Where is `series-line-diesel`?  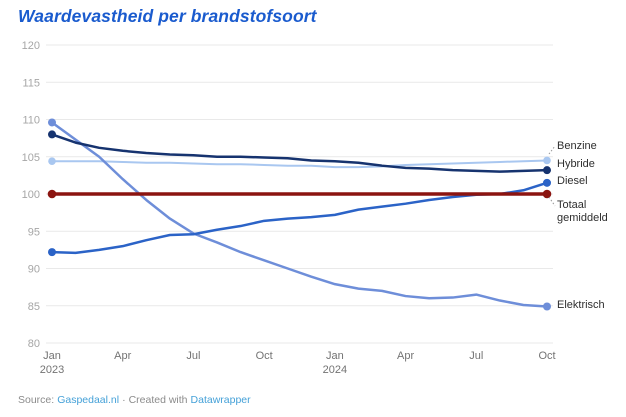
series-line-diesel is located at coordinates (299, 218).